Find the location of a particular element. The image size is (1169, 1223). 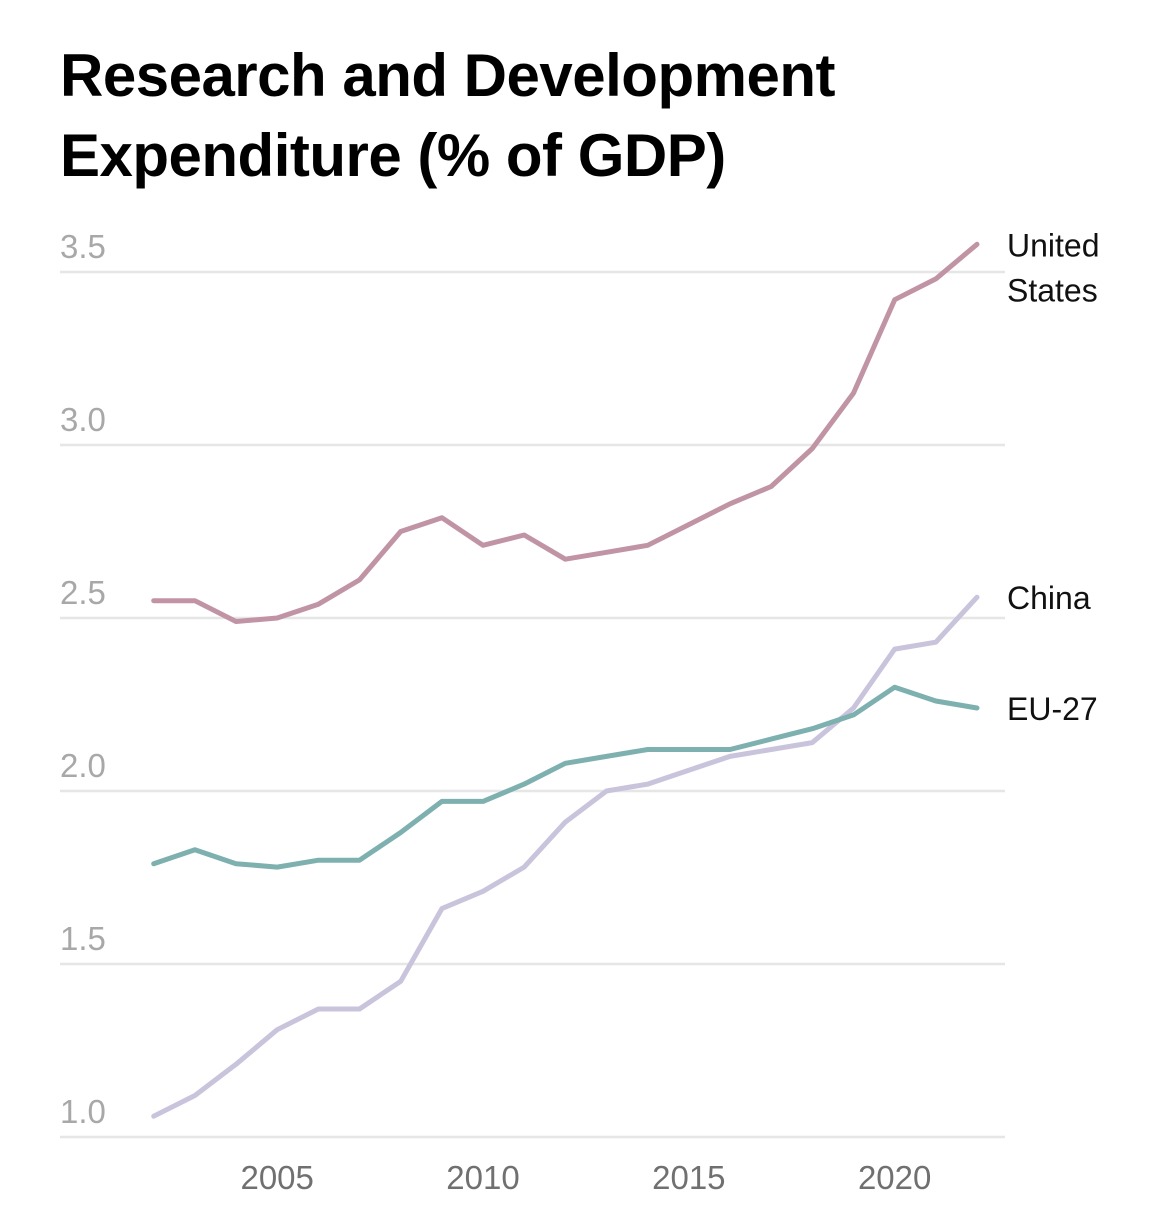

series-label-line: China is located at coordinates (1049, 598).